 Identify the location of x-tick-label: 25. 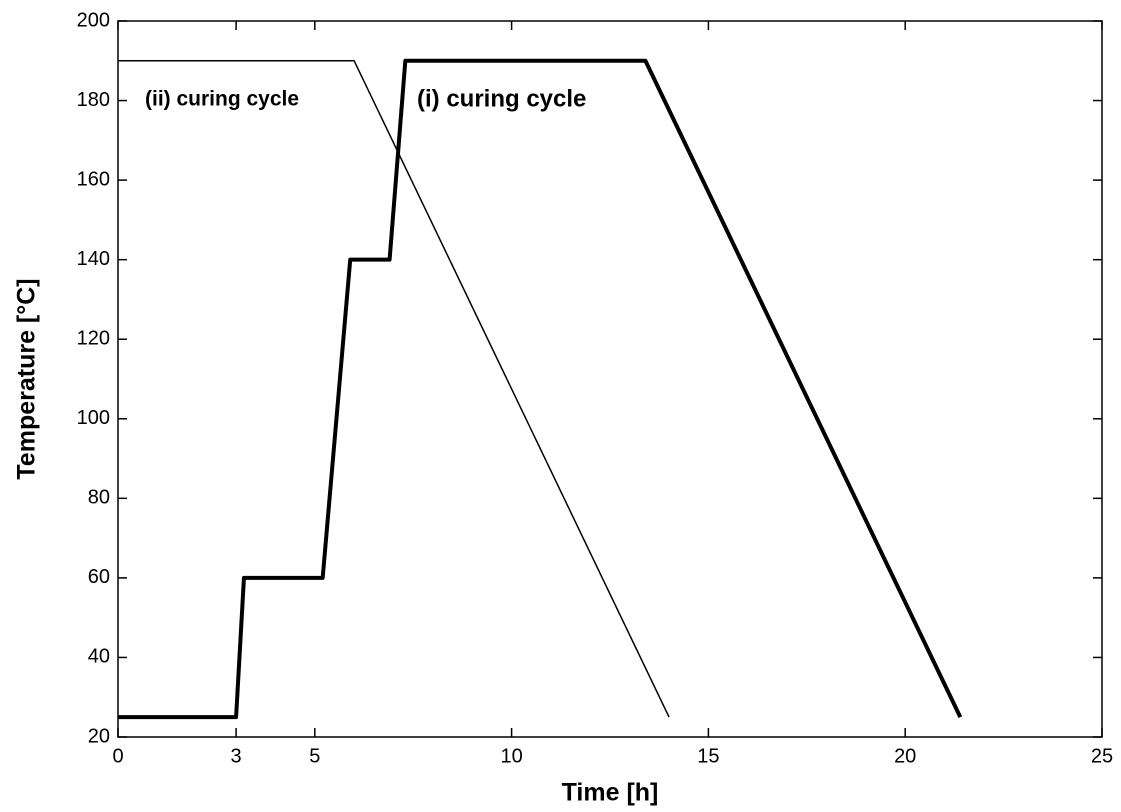
(1102, 756).